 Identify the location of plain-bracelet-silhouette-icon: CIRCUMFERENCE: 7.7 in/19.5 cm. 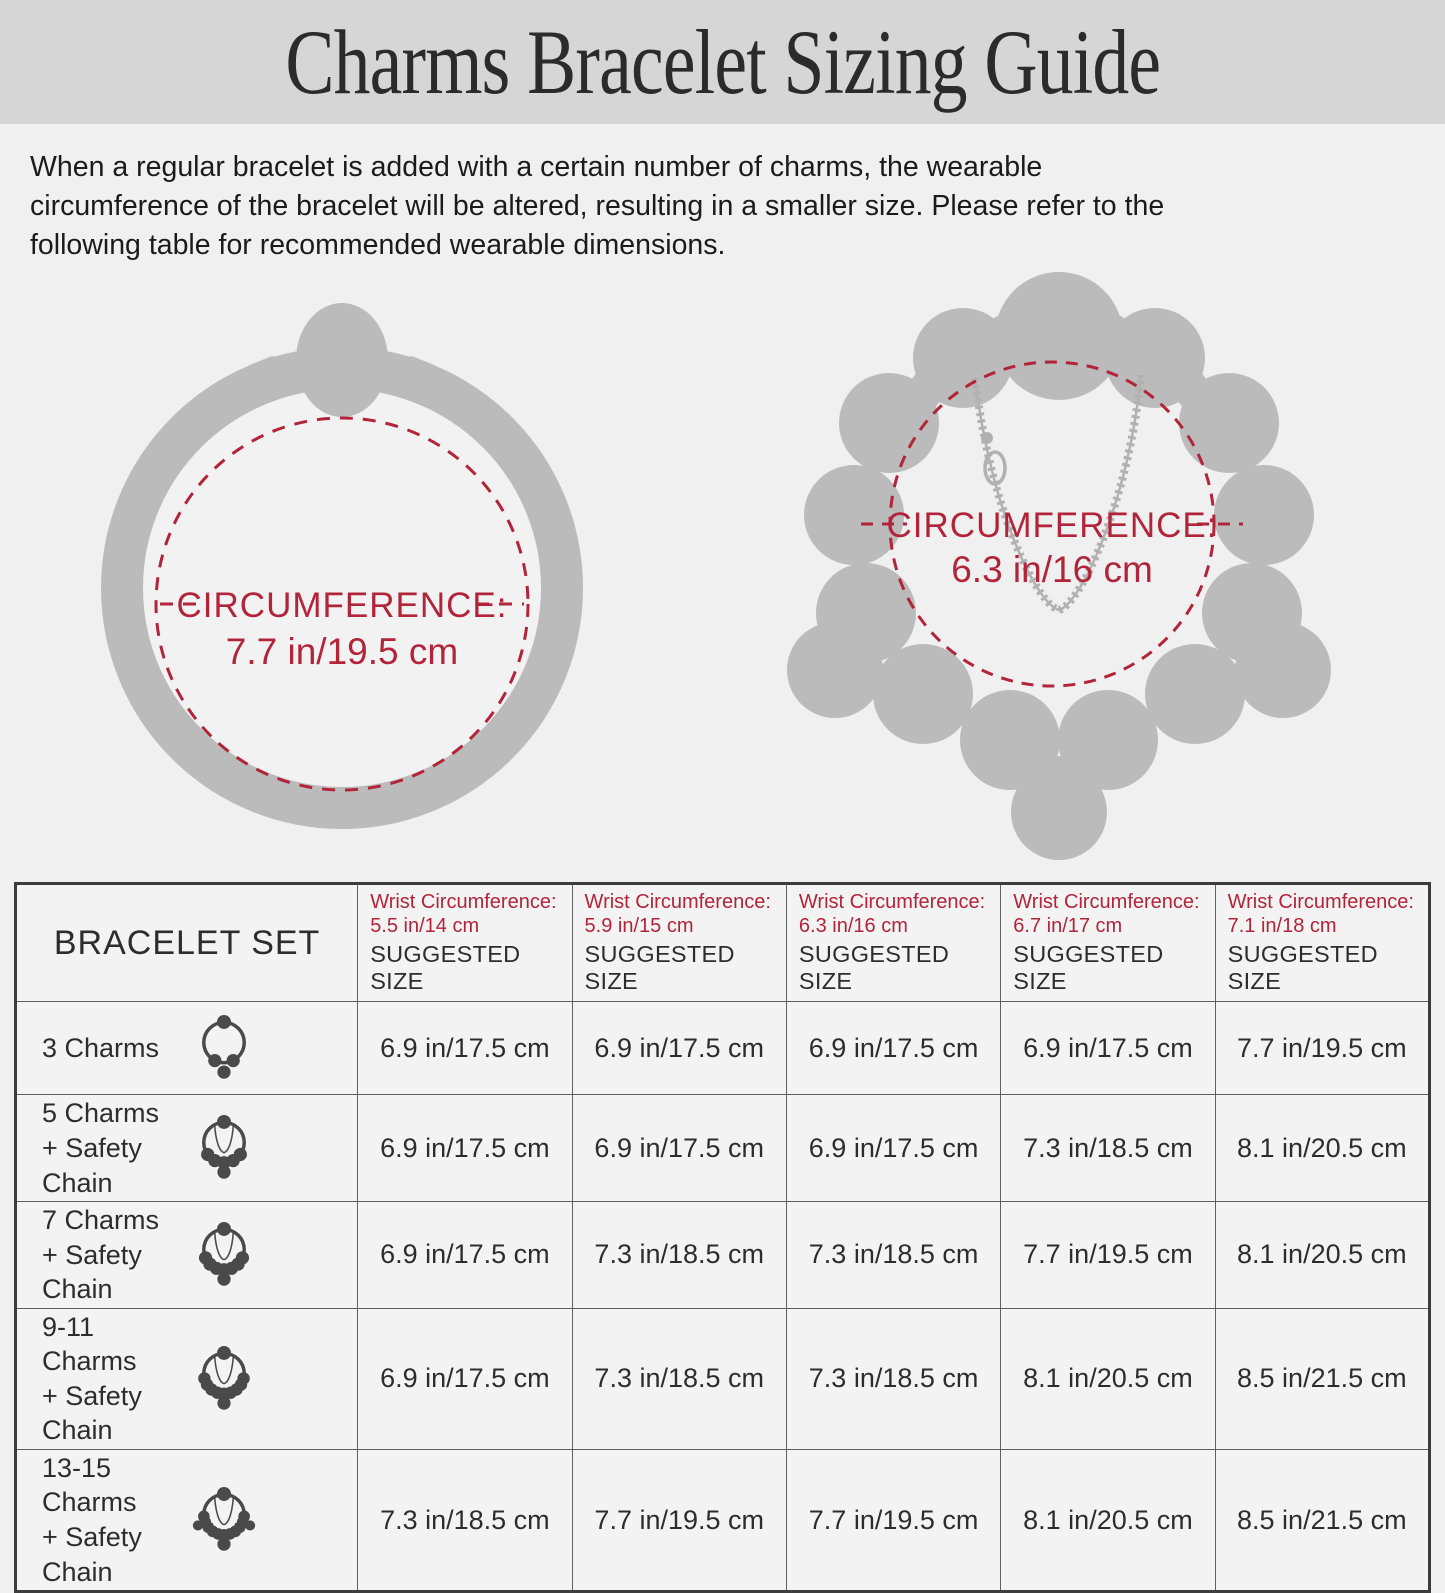
(341, 566).